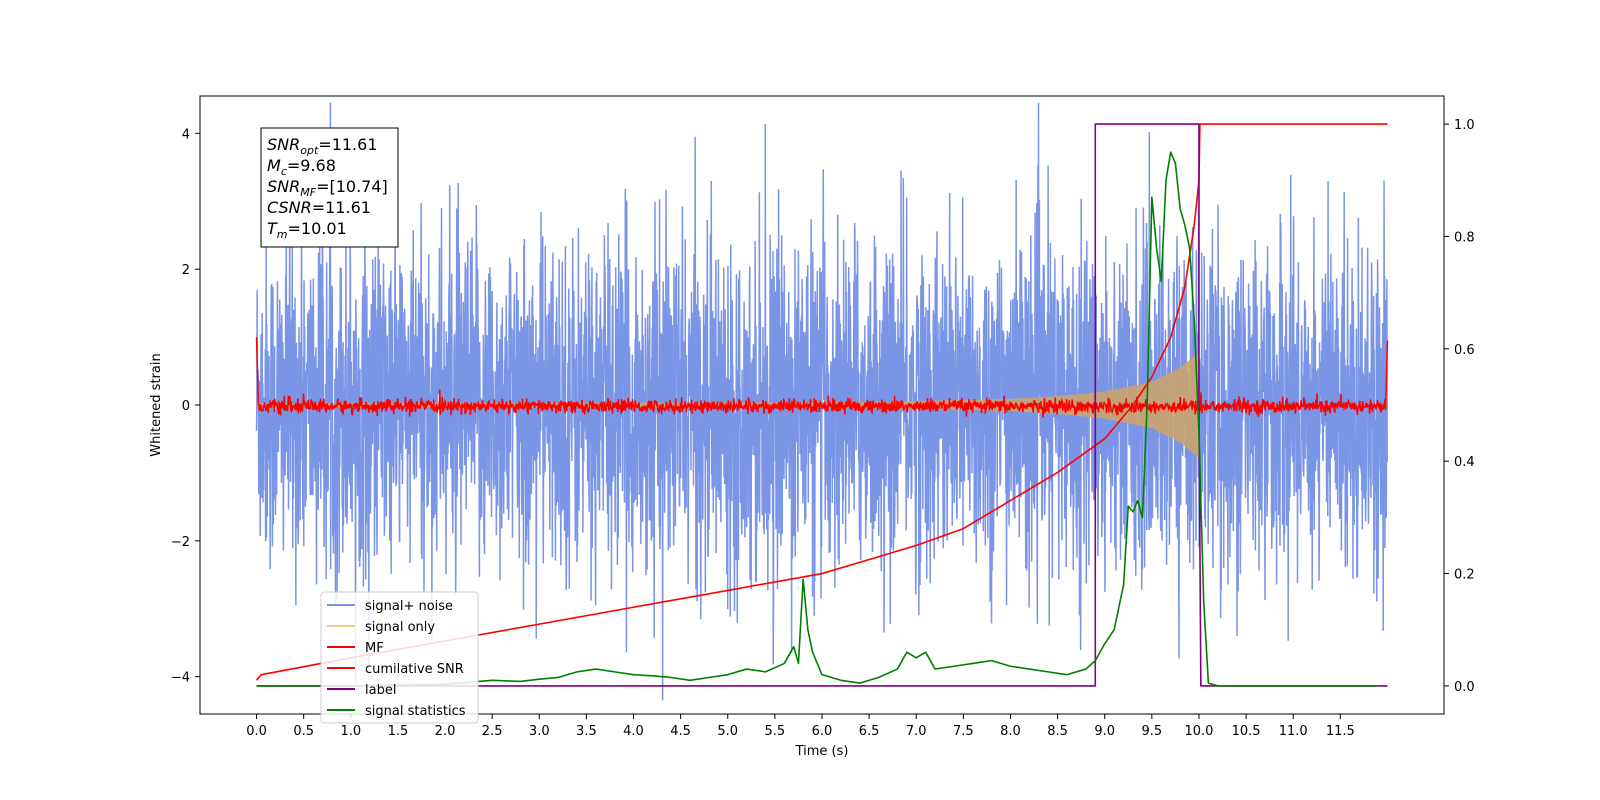 The image size is (1600, 800). Describe the element at coordinates (1464, 350) in the screenshot. I see `y2-tick-label: 0.6` at that location.